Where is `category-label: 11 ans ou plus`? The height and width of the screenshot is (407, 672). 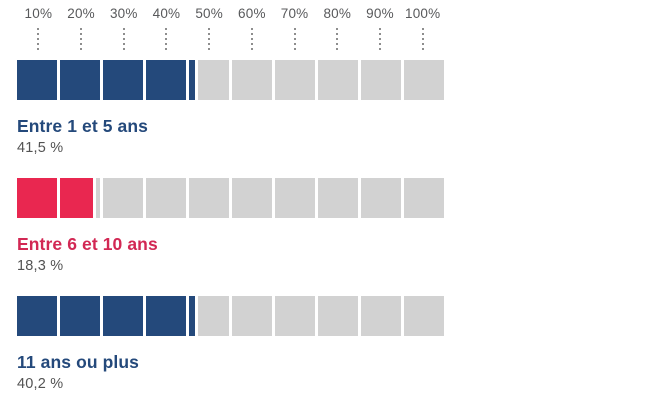
category-label: 11 ans ou plus is located at coordinates (78, 362).